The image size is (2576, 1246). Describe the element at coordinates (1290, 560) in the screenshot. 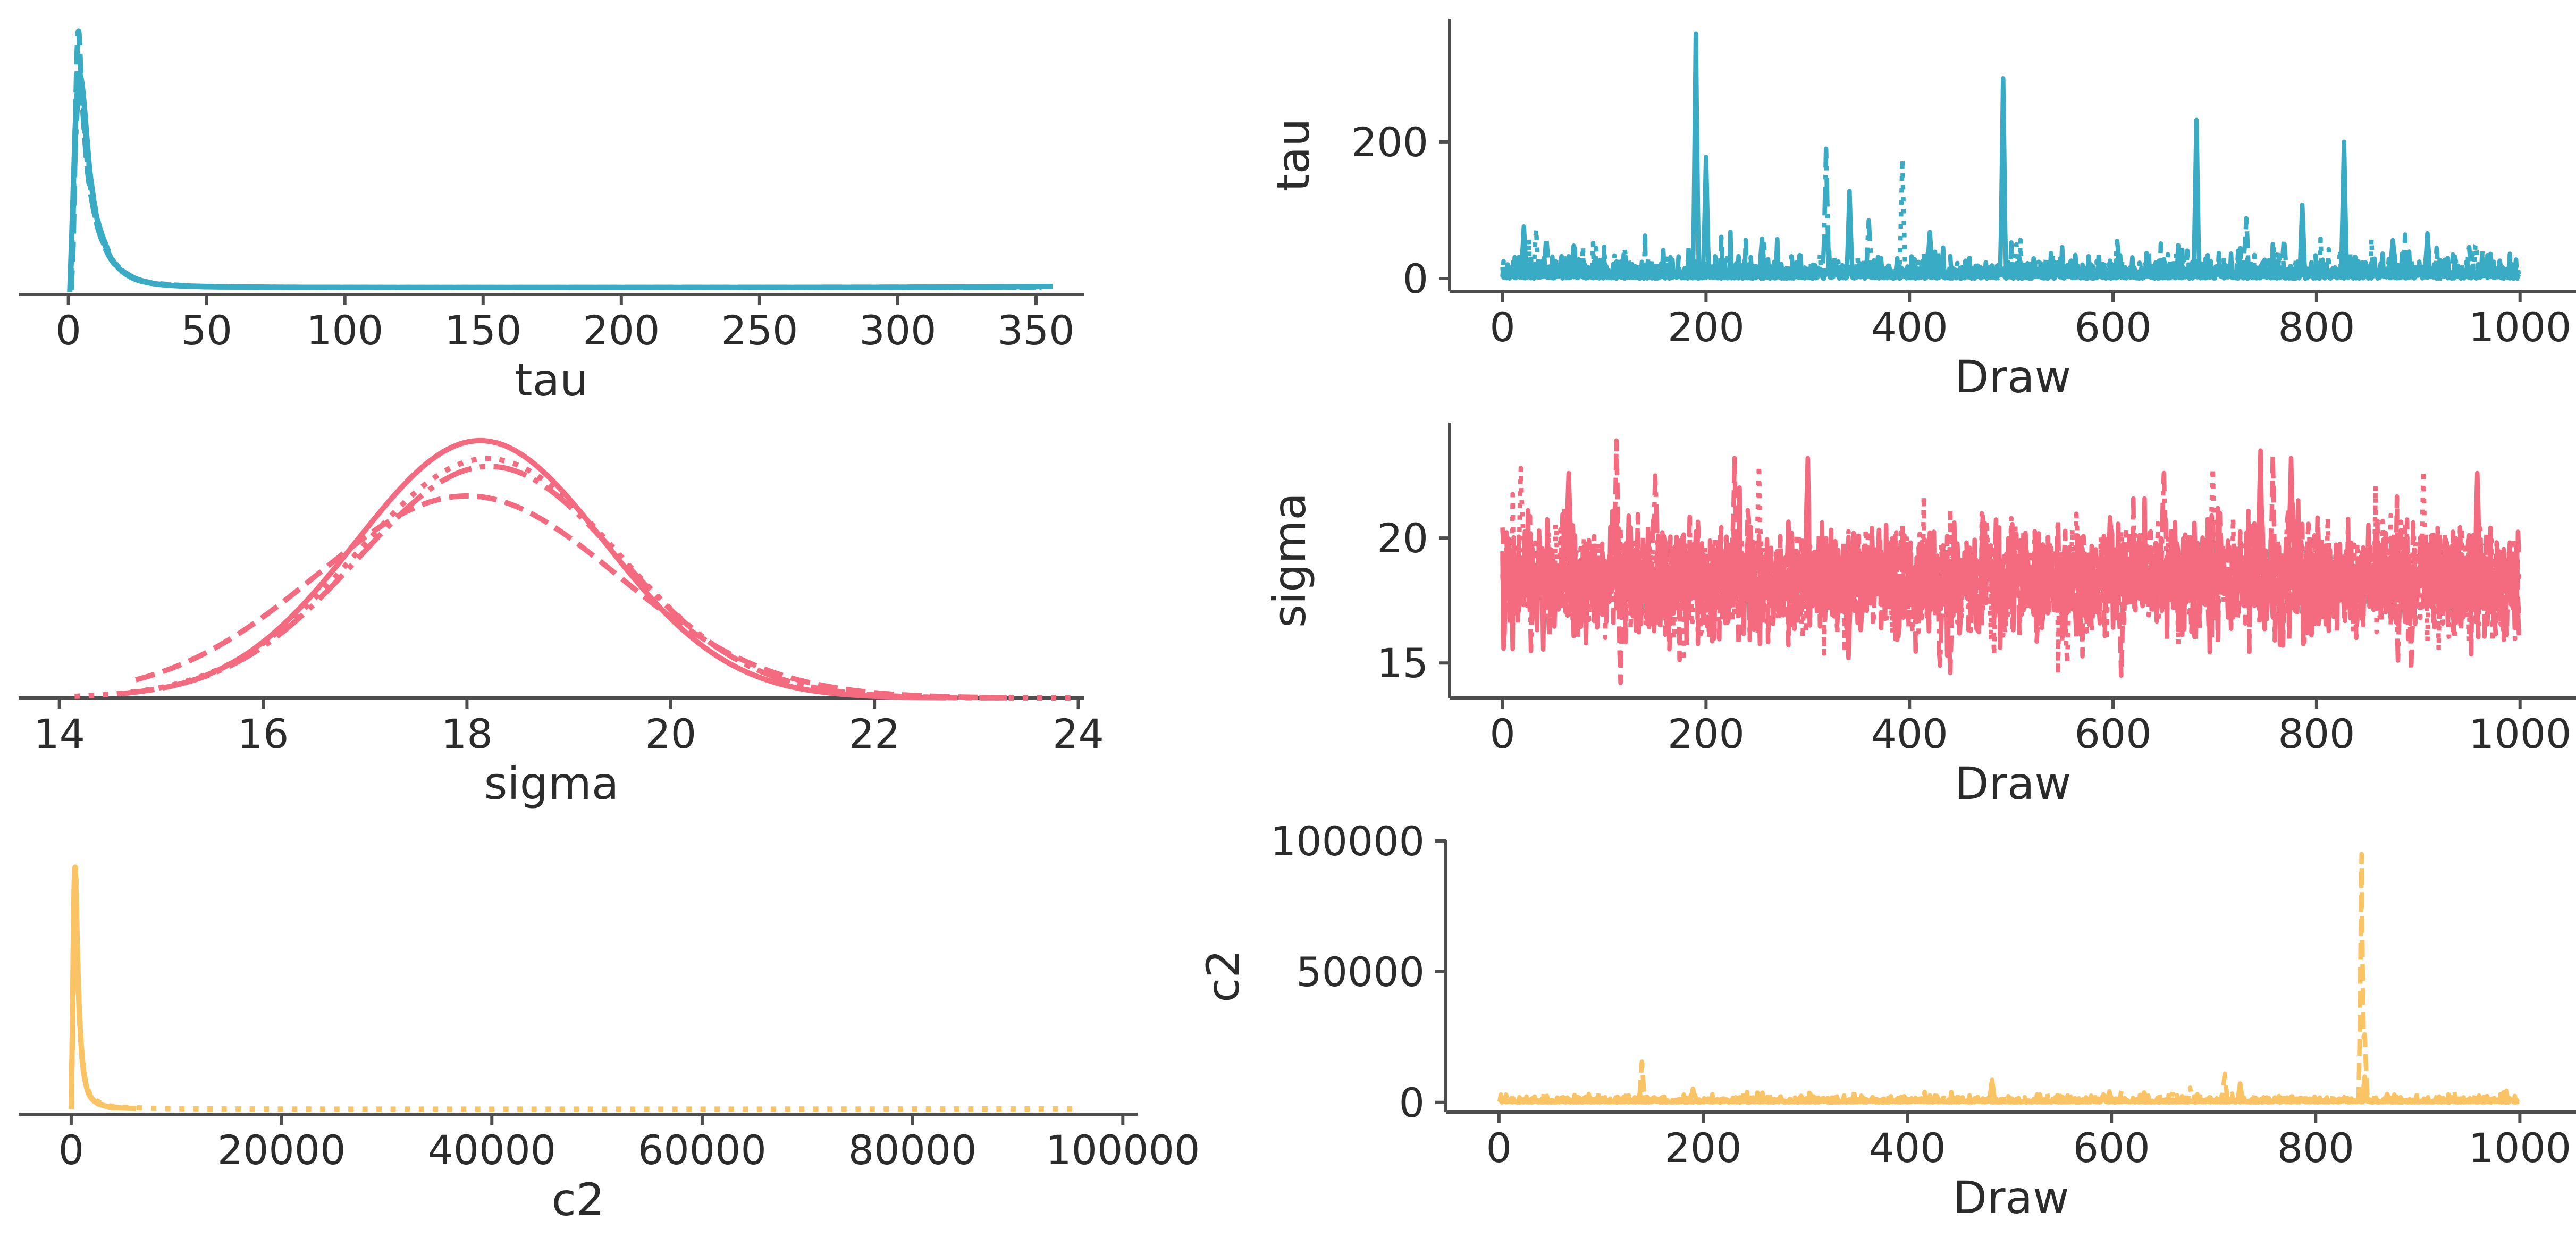

I see `axis-ylabel: sigma` at that location.